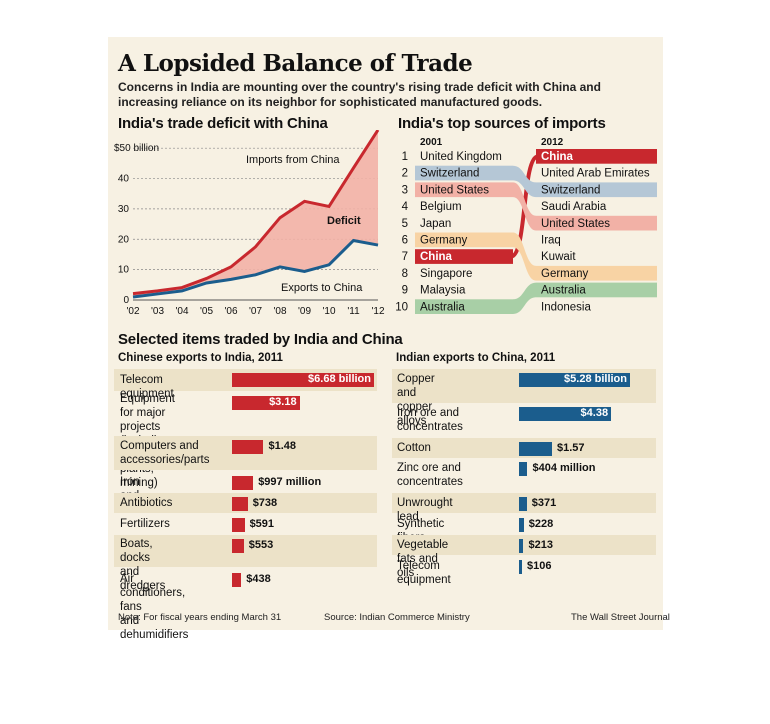  I want to click on item-label-line: Air conditioners, fans, so click(153, 593).